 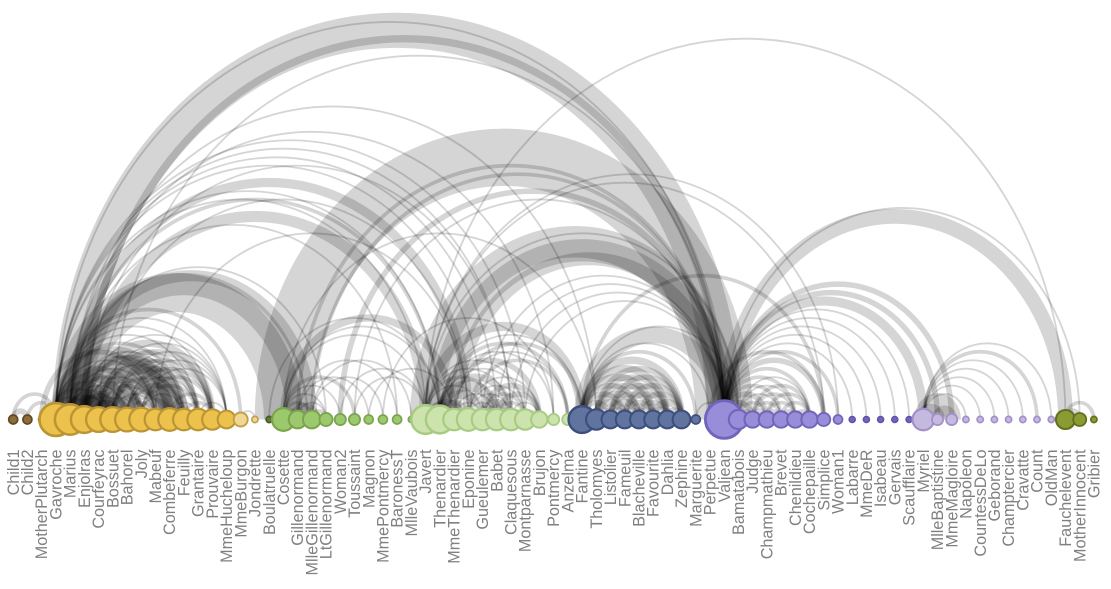 What do you see at coordinates (355, 483) in the screenshot?
I see `svg-text: Toussaint` at bounding box center [355, 483].